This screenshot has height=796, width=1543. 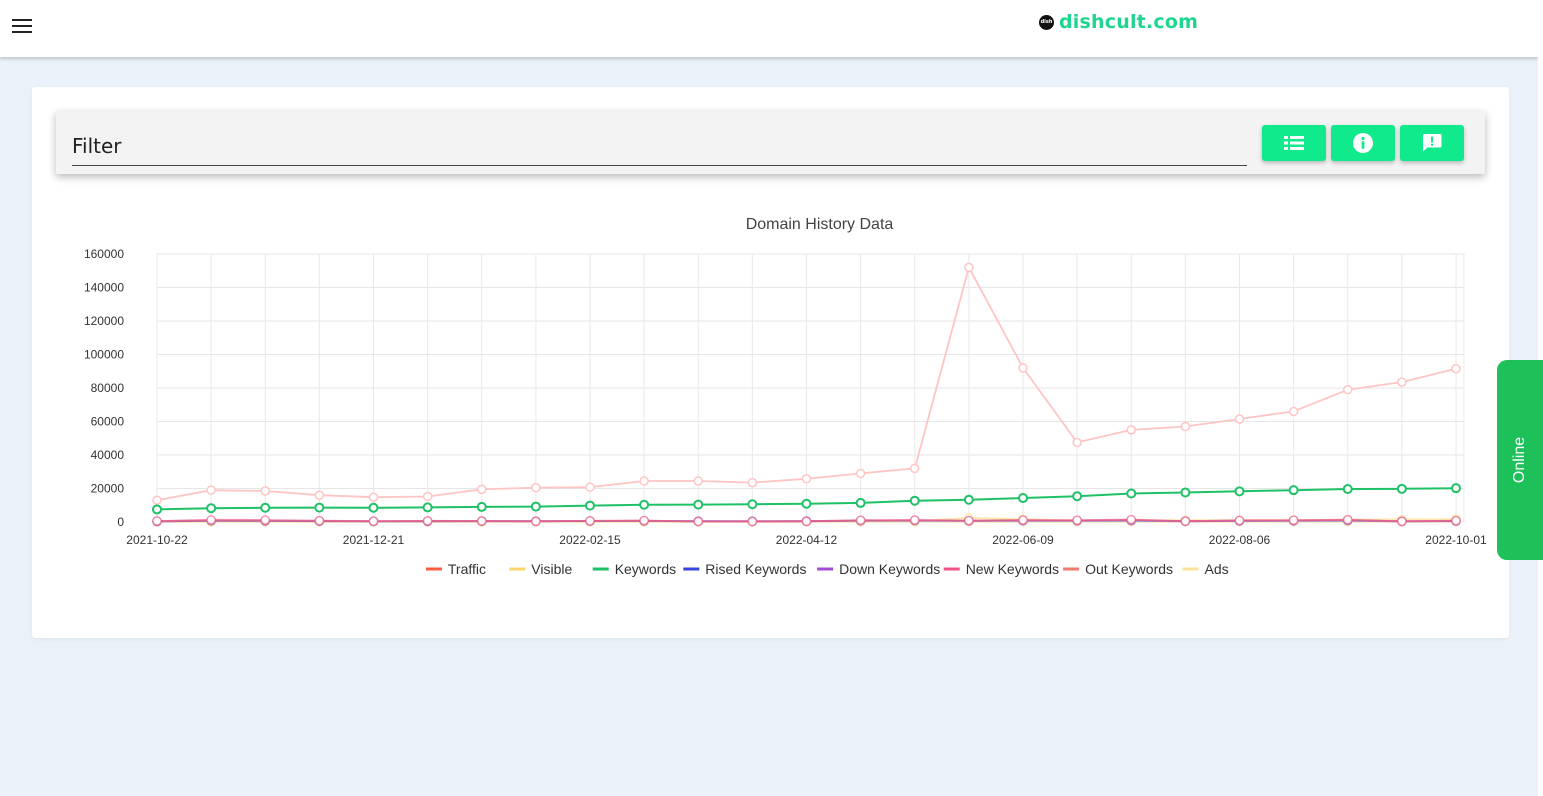 What do you see at coordinates (1023, 540) in the screenshot?
I see `x-tick-label: 2022-06-09` at bounding box center [1023, 540].